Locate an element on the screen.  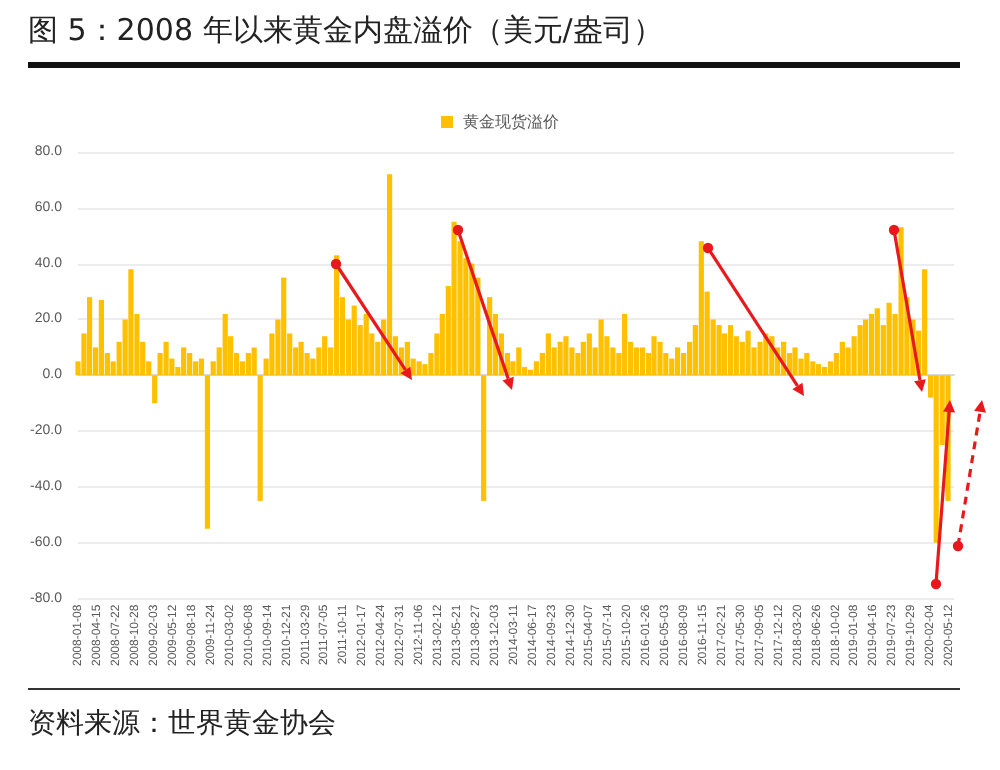
chart-title: 图 5：2008 年以来黄金内盘溢价（美元/盎司） is located at coordinates (494, 40).